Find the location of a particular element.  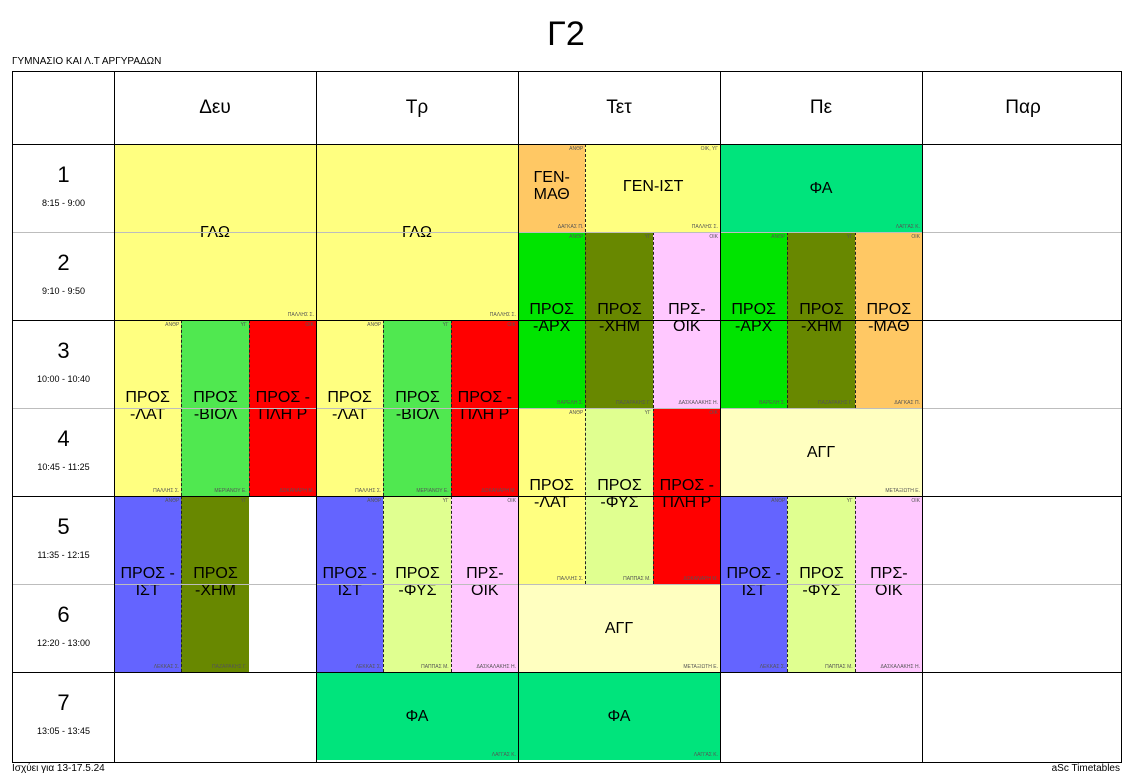

period-label: 7 13:05 - 13:45 is located at coordinates (63, 713).